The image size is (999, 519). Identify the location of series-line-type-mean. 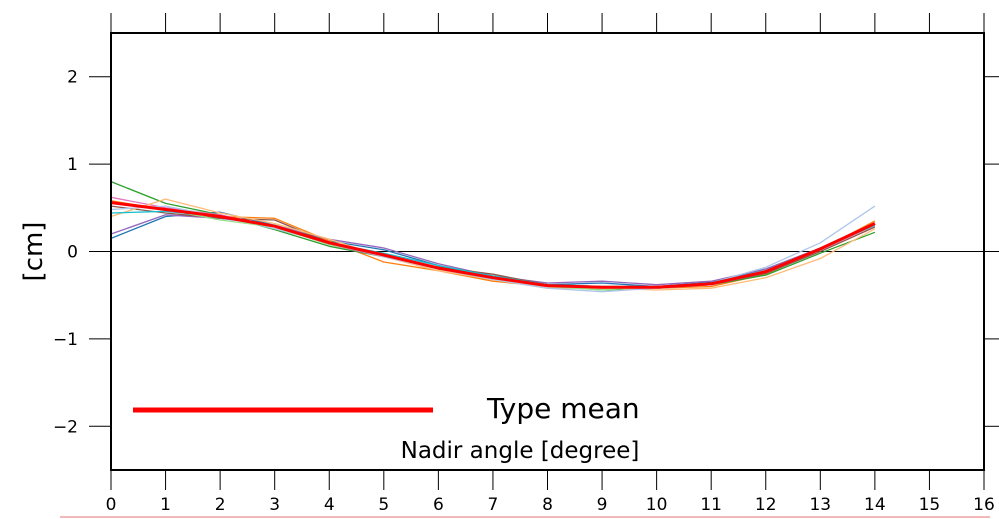
(493, 245).